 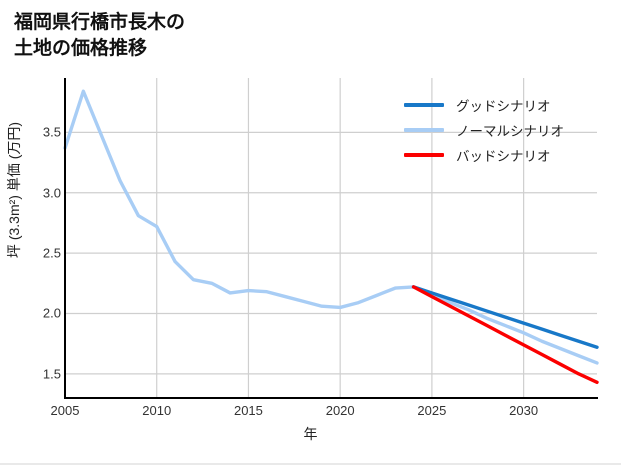 What do you see at coordinates (65, 410) in the screenshot?
I see `x-tick-label: 2005` at bounding box center [65, 410].